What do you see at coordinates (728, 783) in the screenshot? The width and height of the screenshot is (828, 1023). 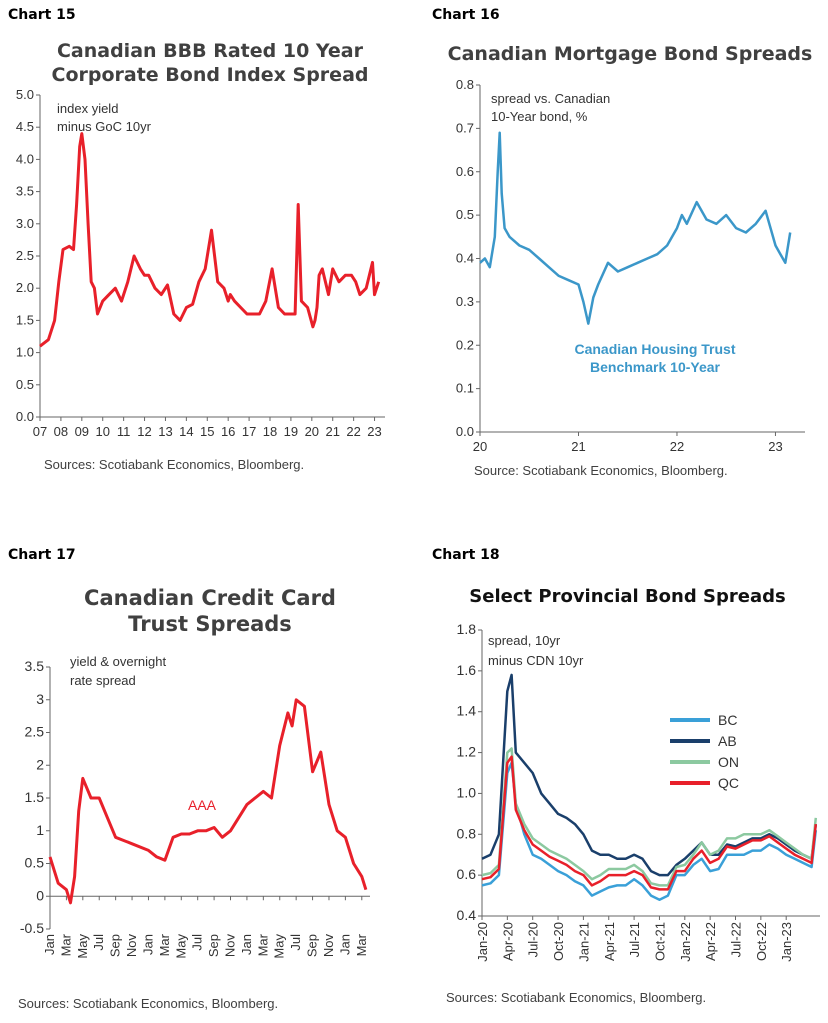 I see `c18-legend-label-qc: QC` at bounding box center [728, 783].